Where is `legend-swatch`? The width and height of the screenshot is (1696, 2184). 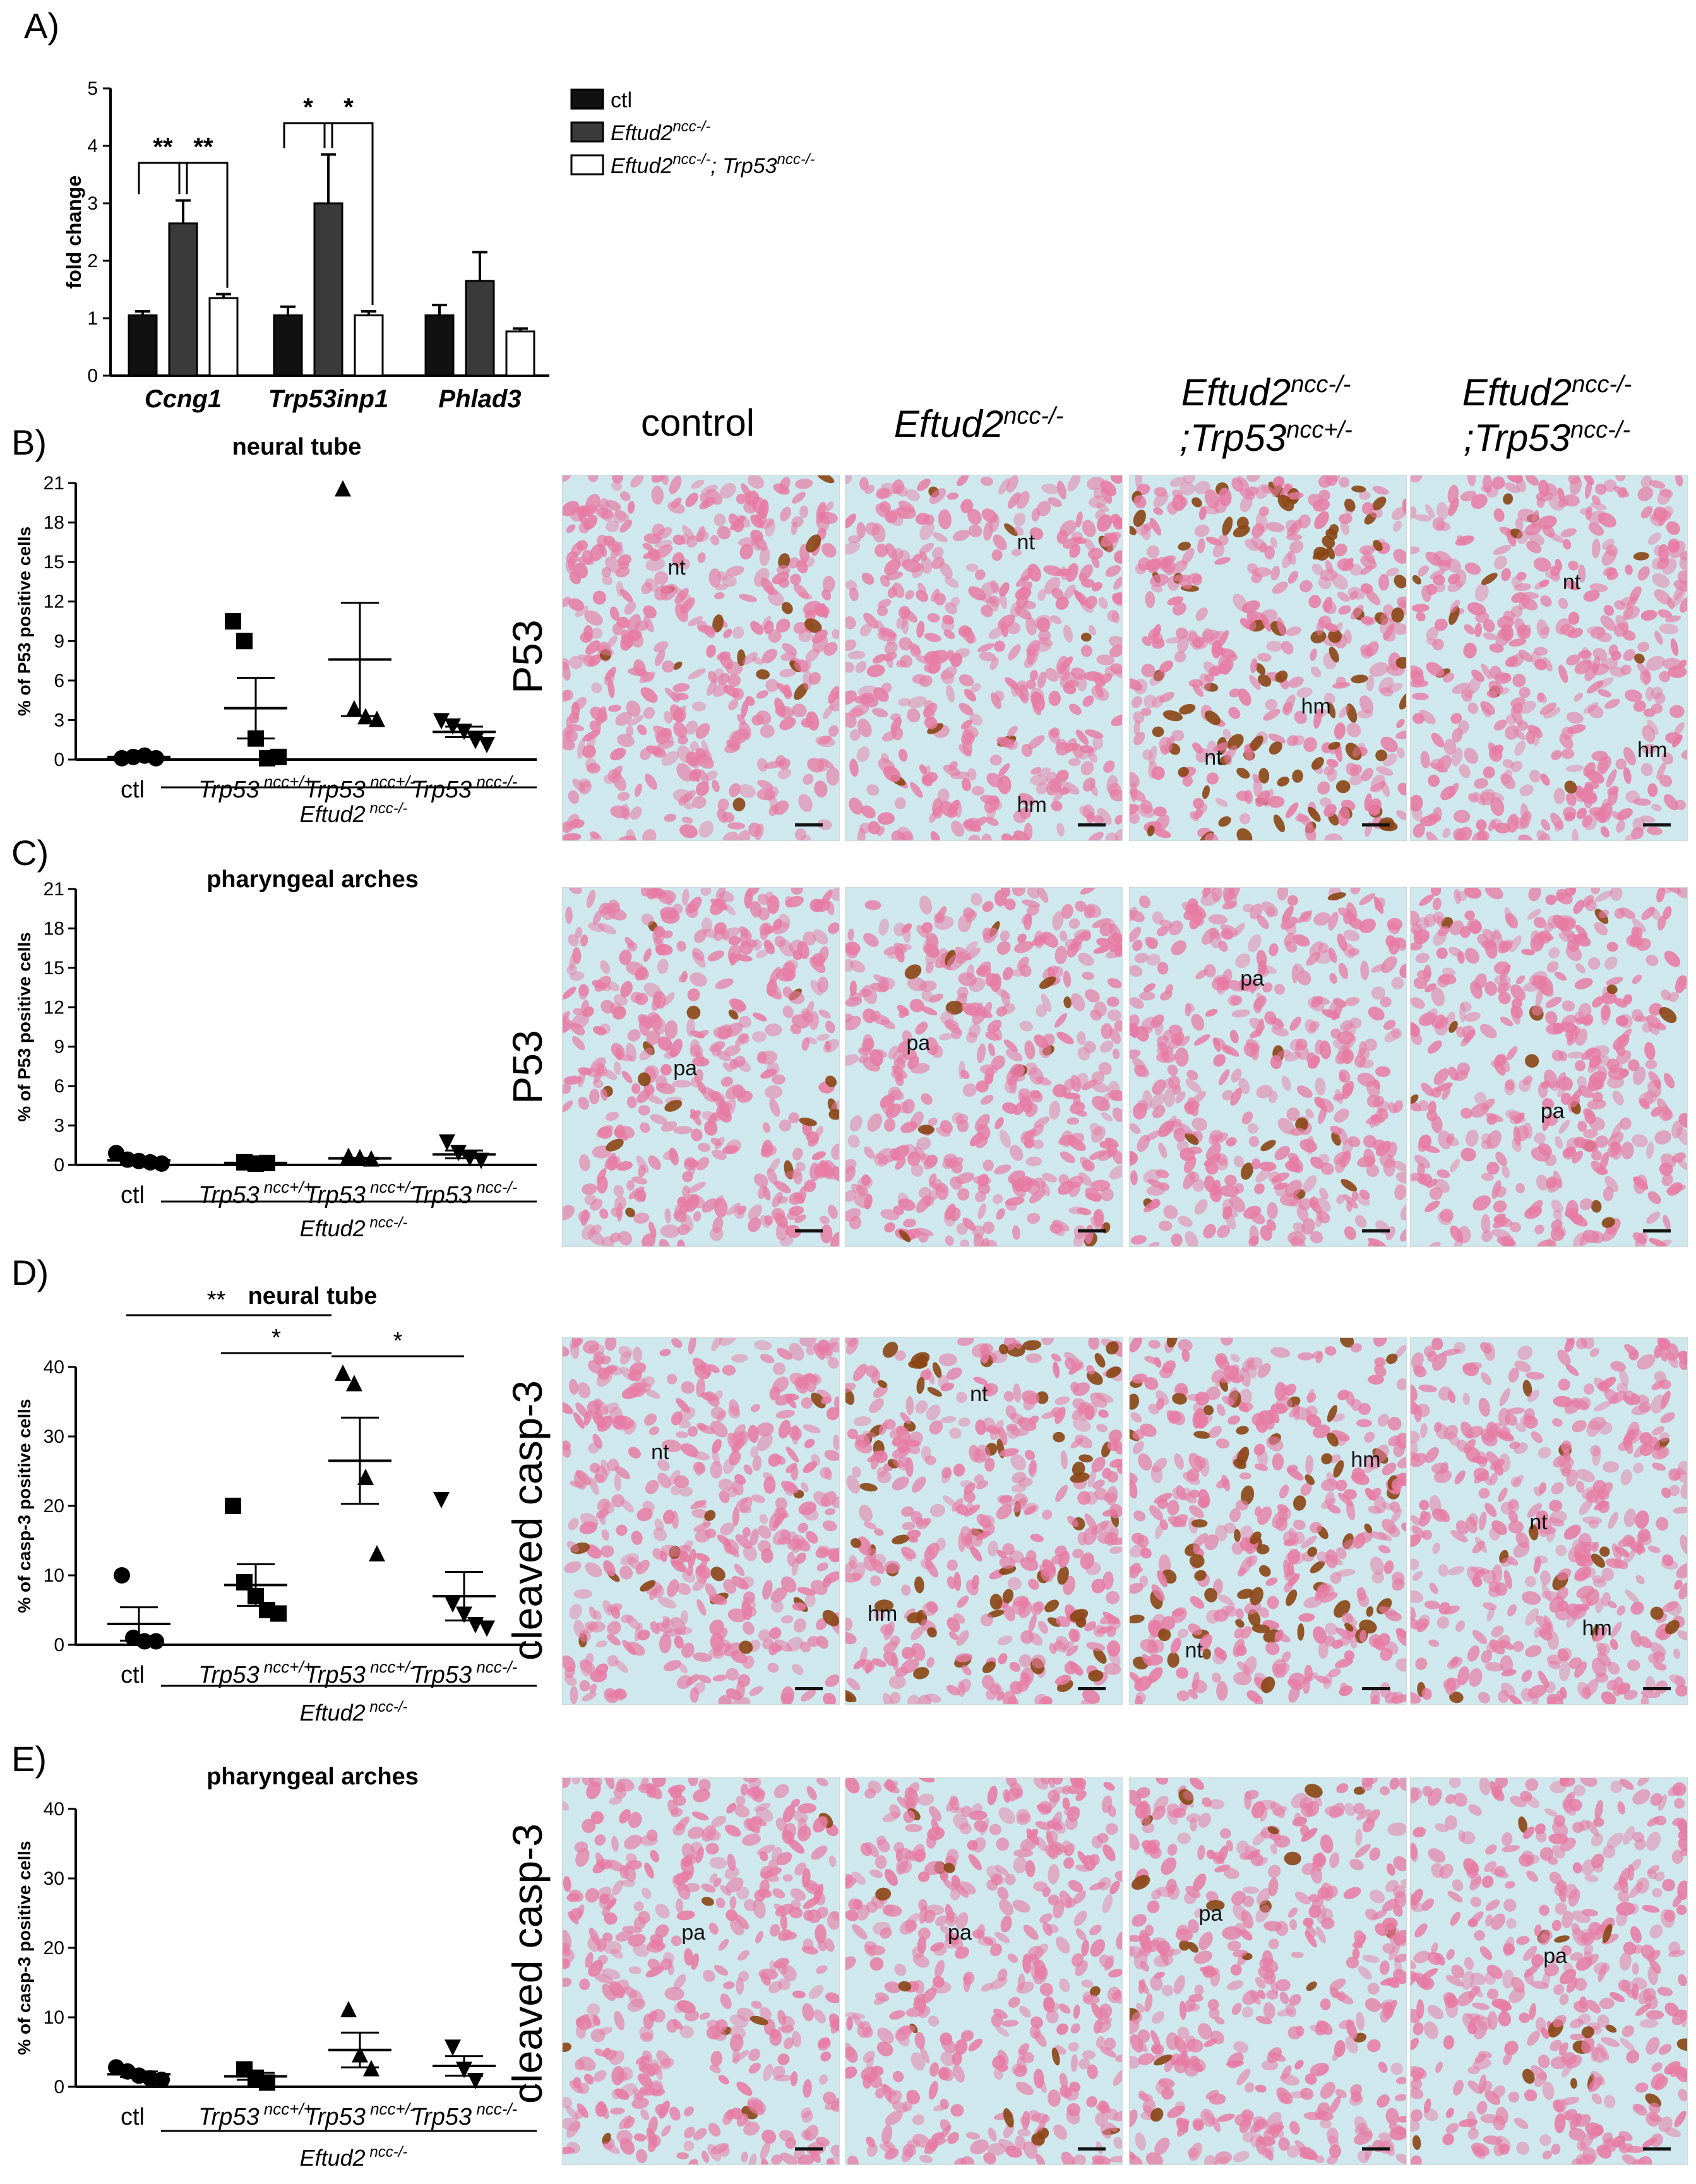 legend-swatch is located at coordinates (587, 165).